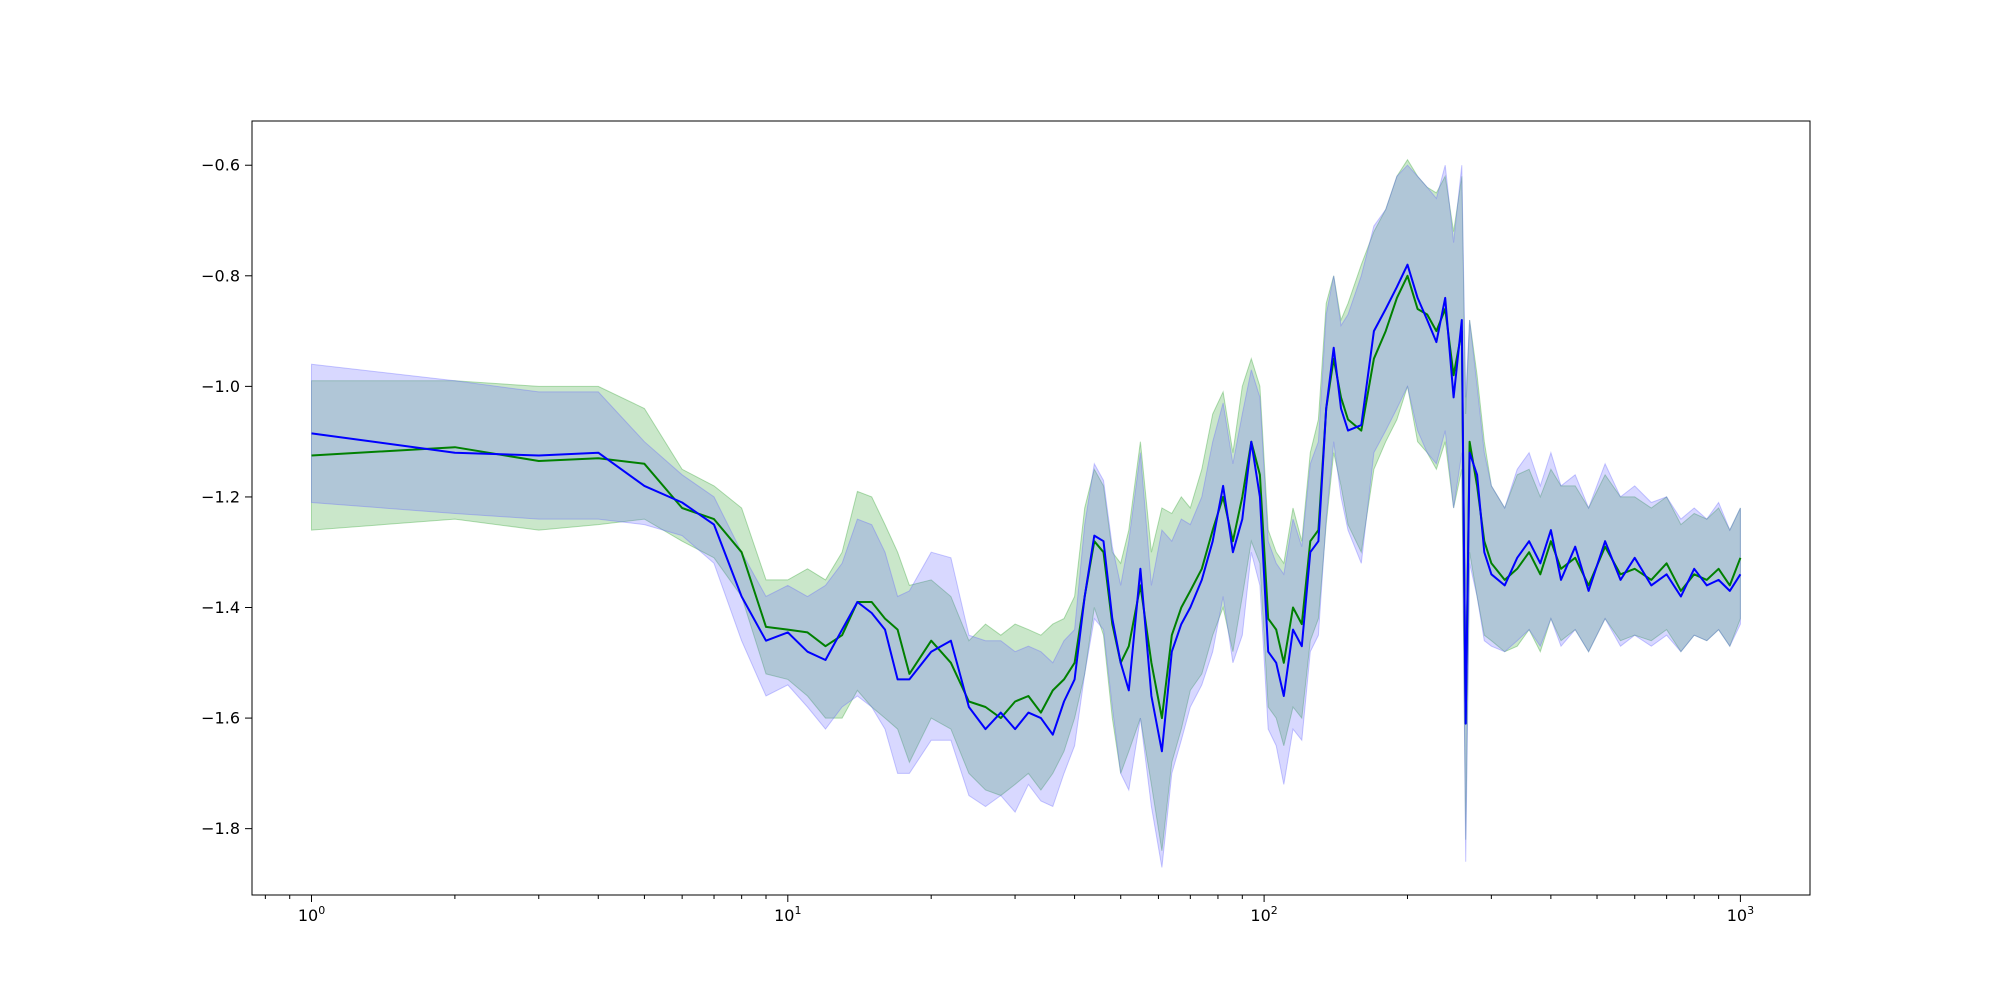  Describe the element at coordinates (1740, 914) in the screenshot. I see `x-tick-label: 10³` at that location.